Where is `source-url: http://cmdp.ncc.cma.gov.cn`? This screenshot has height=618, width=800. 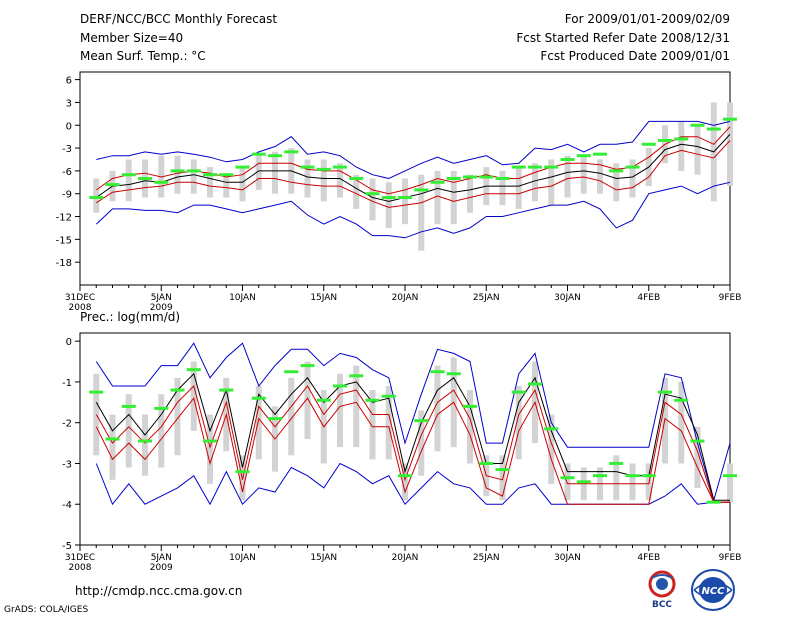
source-url: http://cmdp.ncc.cma.gov.cn is located at coordinates (159, 591).